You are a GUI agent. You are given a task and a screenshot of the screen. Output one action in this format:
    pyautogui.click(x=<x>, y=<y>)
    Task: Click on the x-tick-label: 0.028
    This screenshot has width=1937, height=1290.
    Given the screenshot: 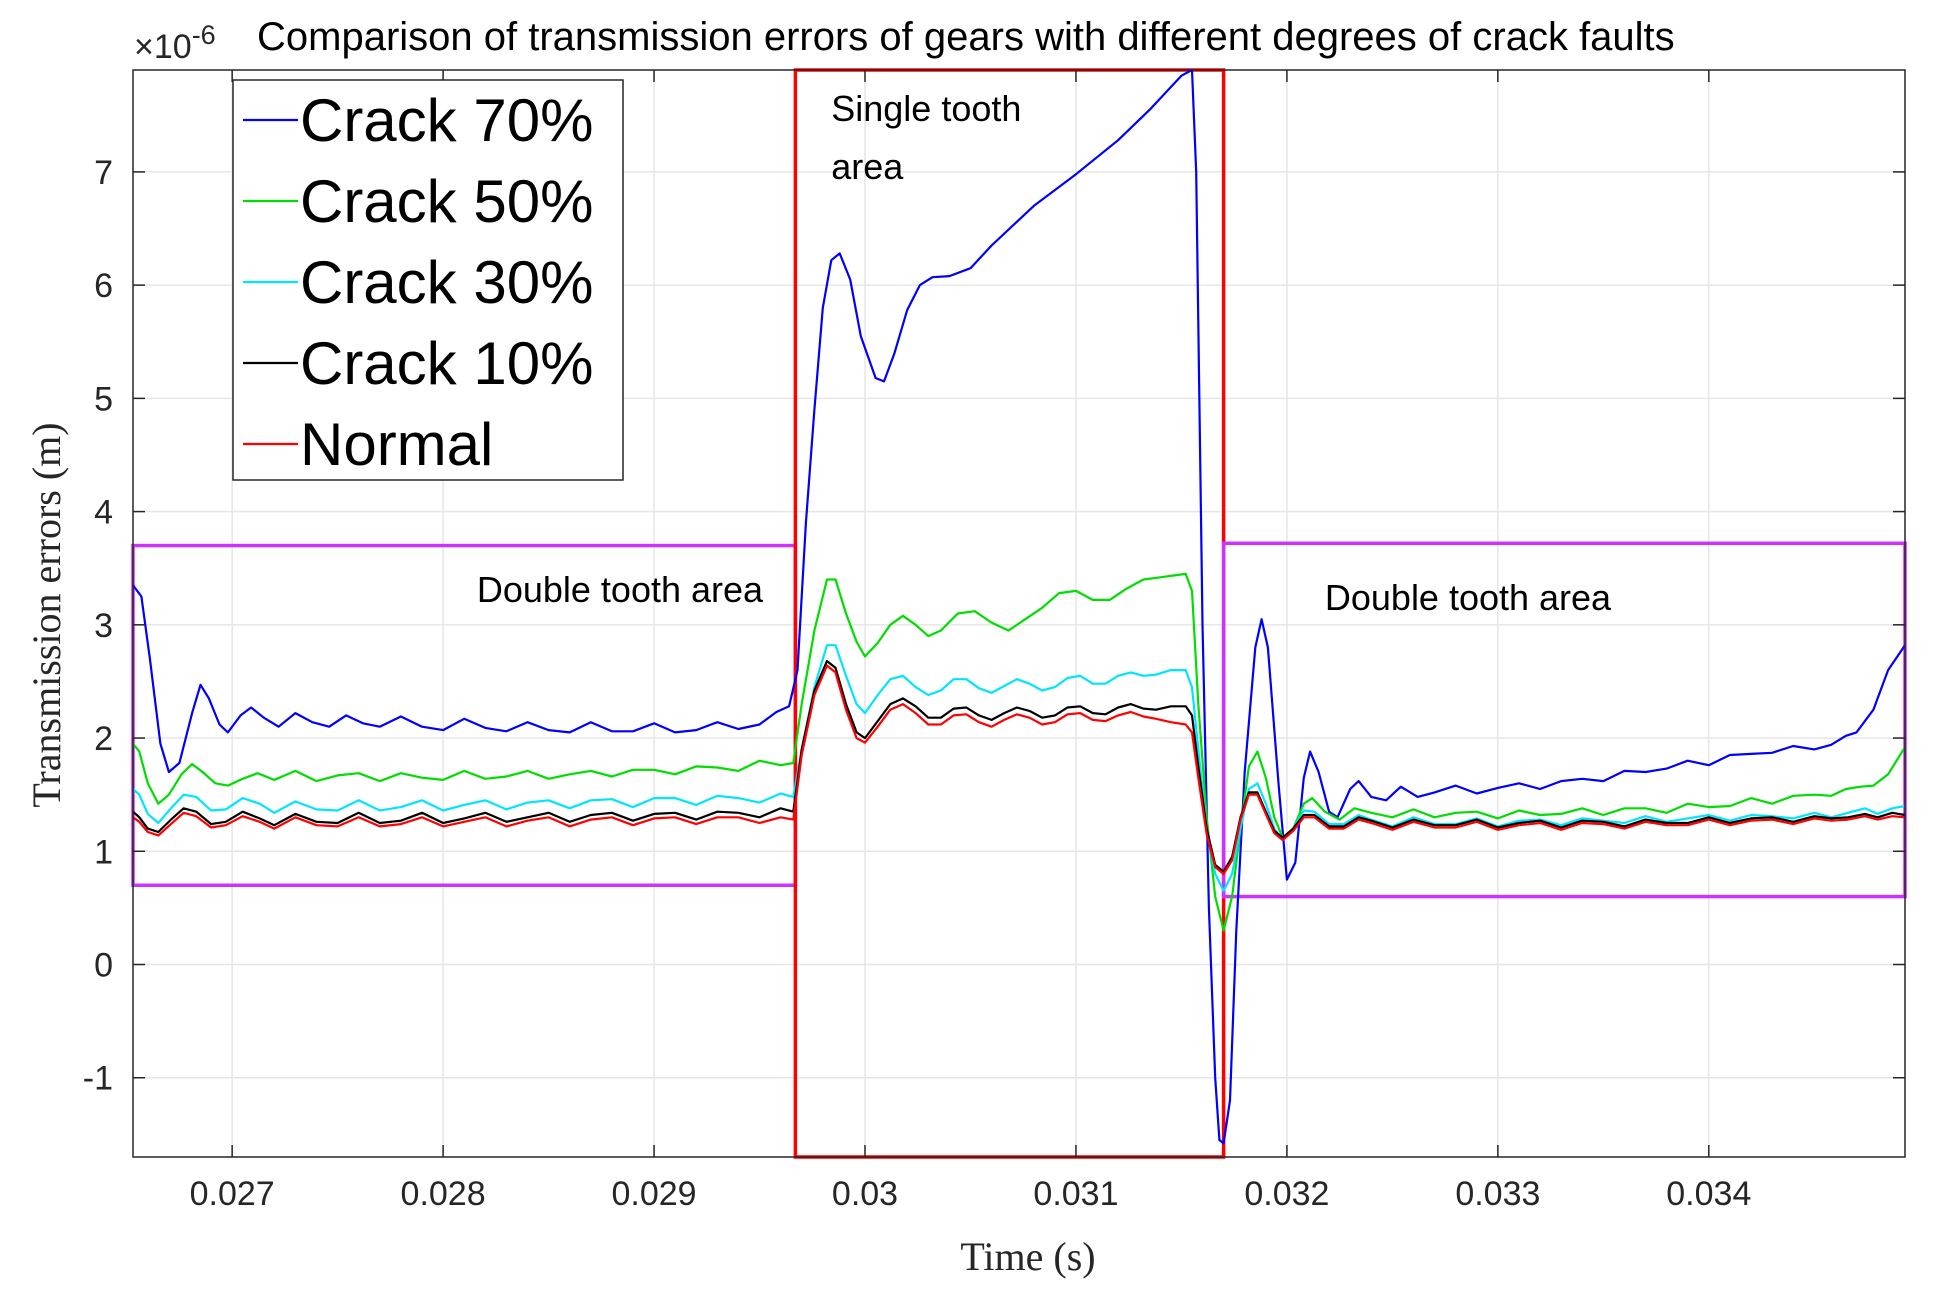 What is the action you would take?
    pyautogui.click(x=443, y=1194)
    